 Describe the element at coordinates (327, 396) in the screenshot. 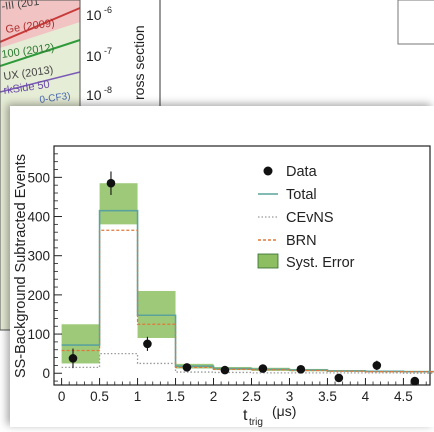

I see `x-tick-label-7: 3.5` at that location.